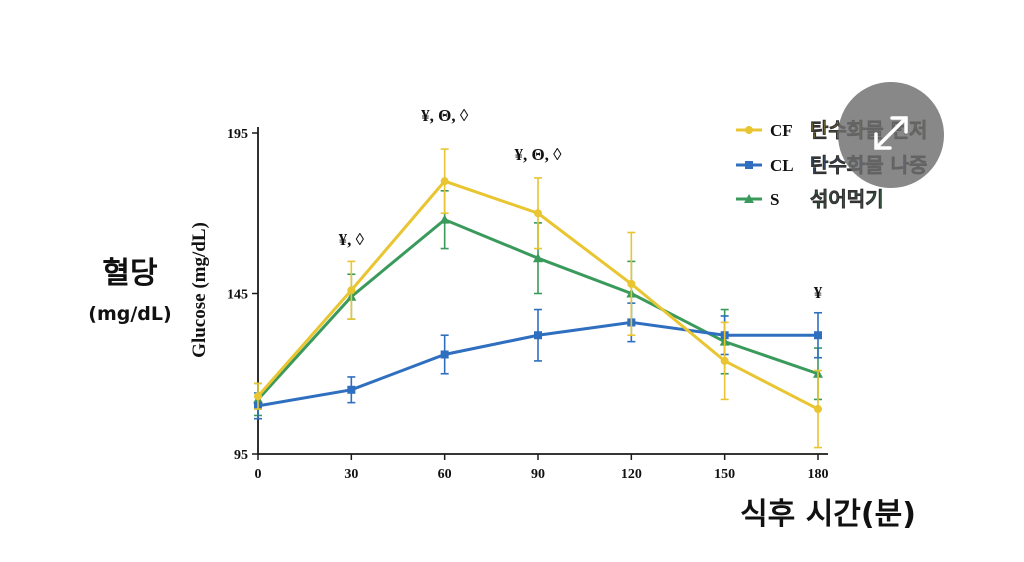 This screenshot has width=1024, height=562. I want to click on x-axis-title: 식후 시간(분), so click(828, 514).